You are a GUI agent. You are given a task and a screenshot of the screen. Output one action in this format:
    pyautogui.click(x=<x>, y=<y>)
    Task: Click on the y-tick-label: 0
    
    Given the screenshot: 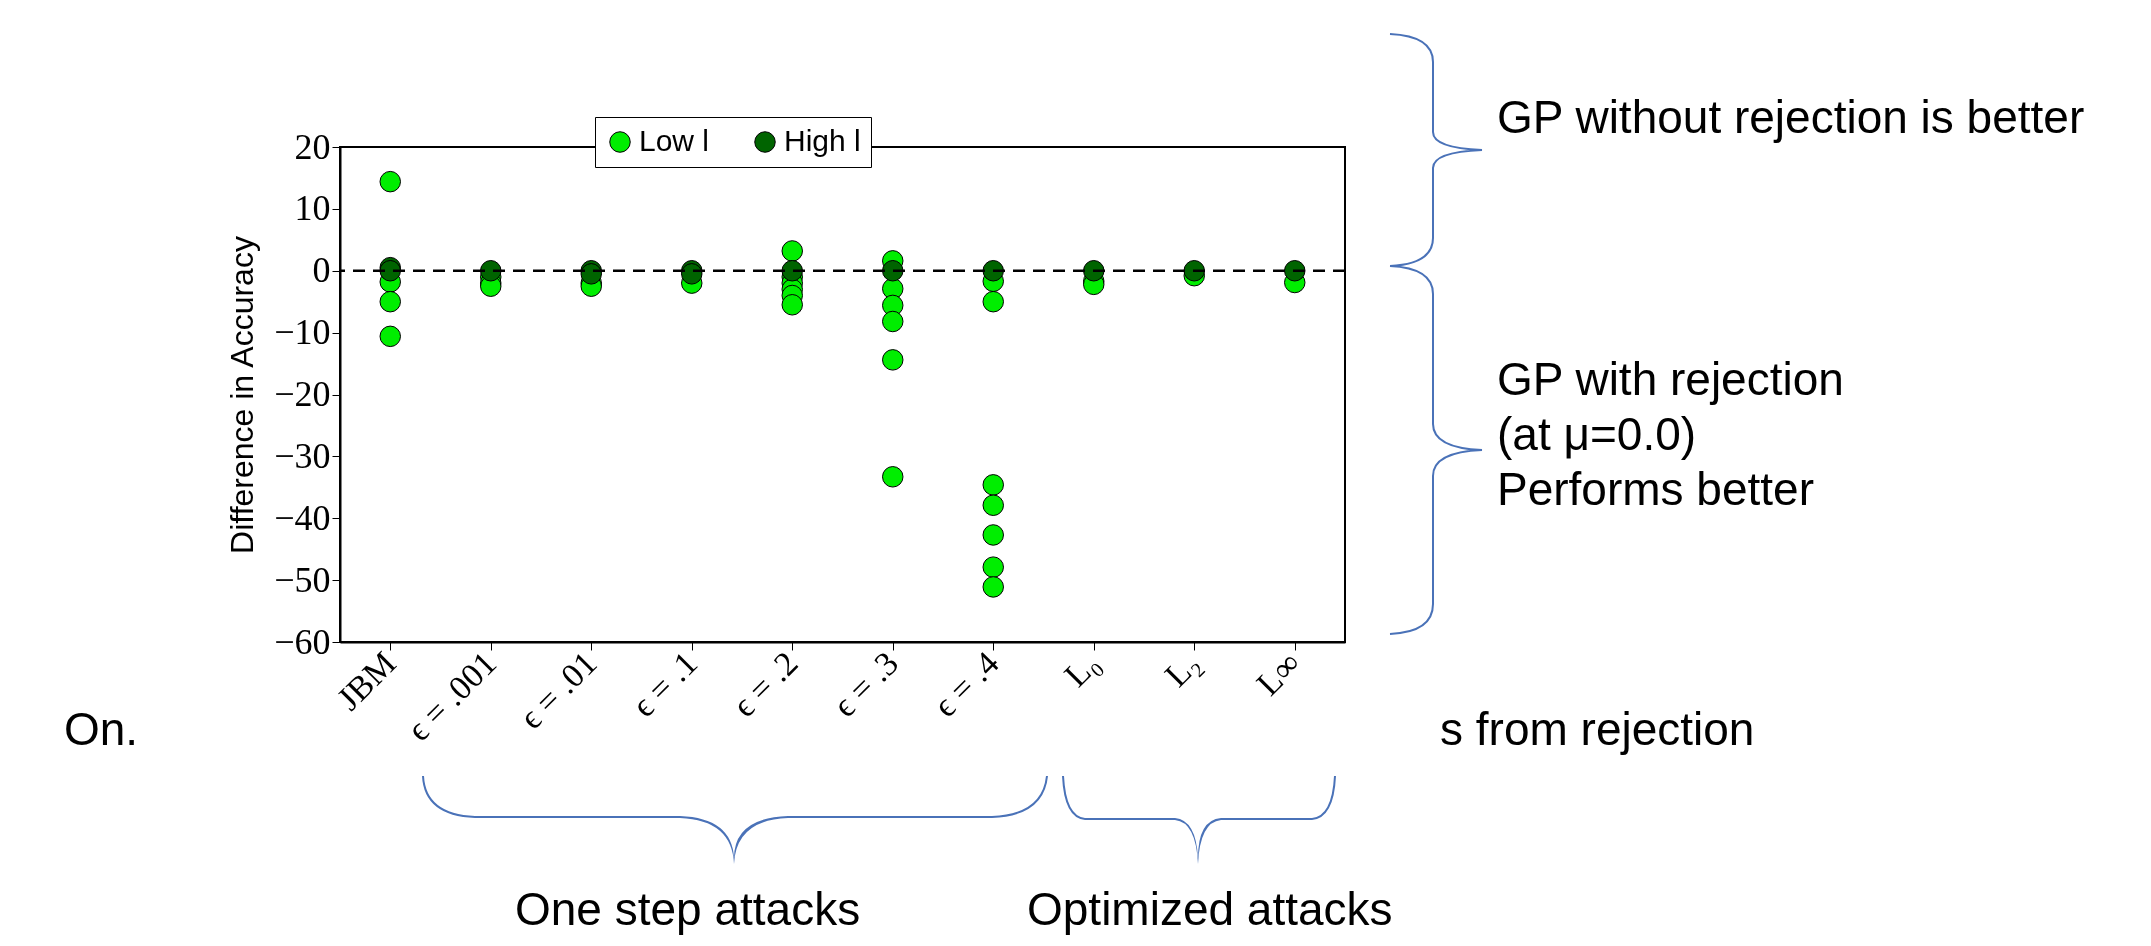 What is the action you would take?
    pyautogui.click(x=321, y=270)
    